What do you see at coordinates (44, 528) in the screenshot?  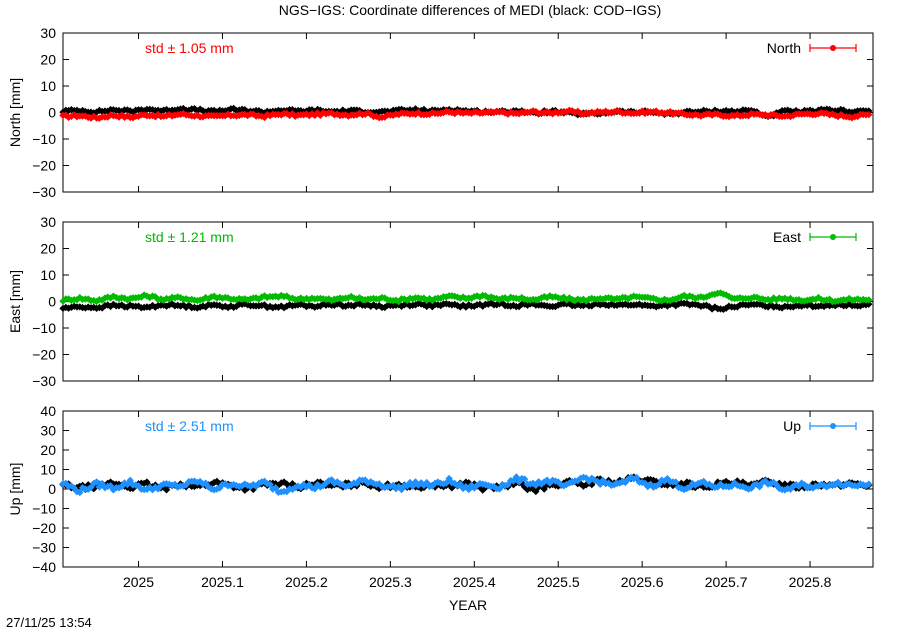 I see `up-y-tick-label: −20` at bounding box center [44, 528].